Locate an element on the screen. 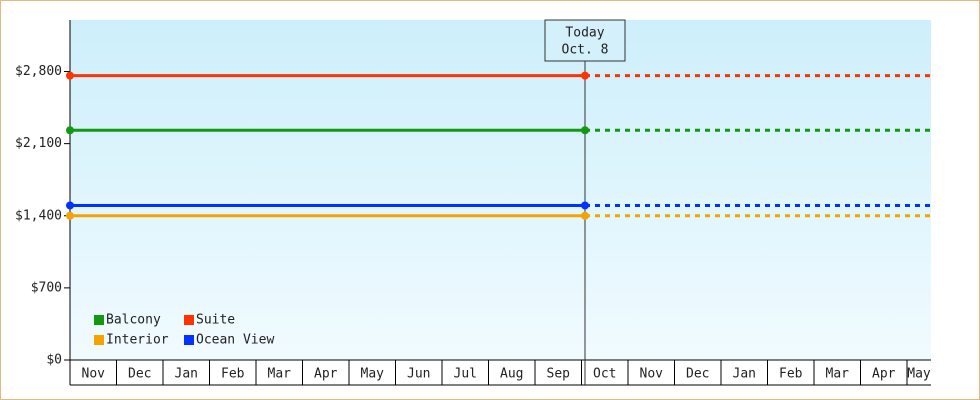  x-tick-label: Oct is located at coordinates (604, 374).